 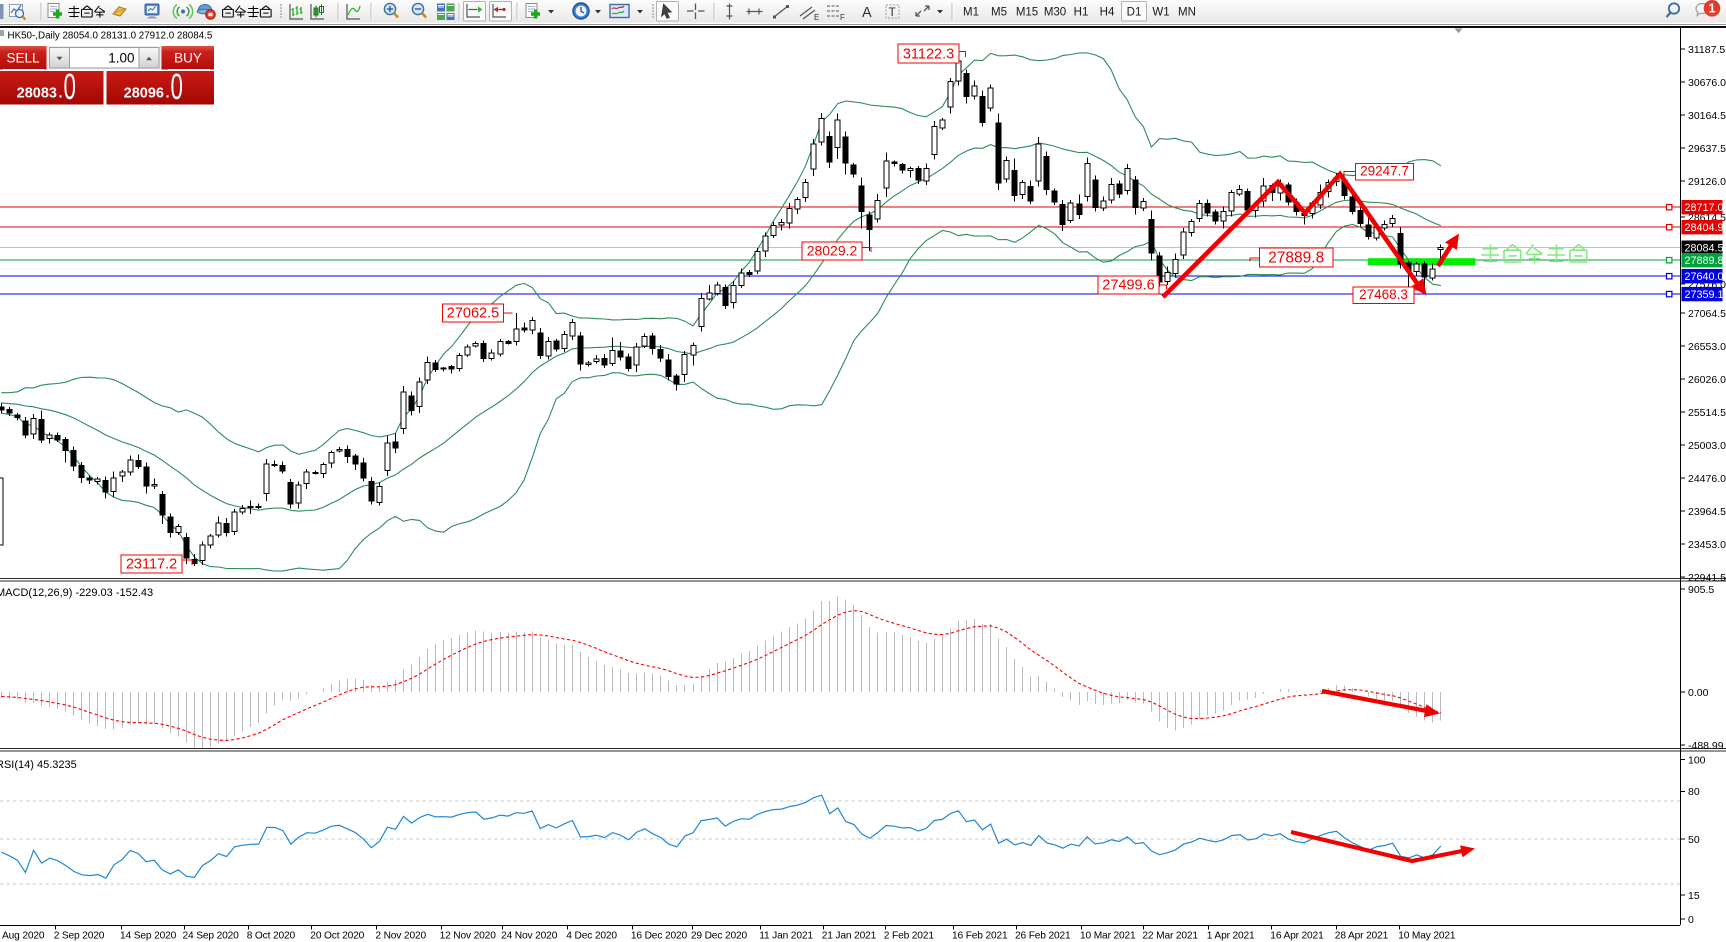 What do you see at coordinates (473, 314) in the screenshot?
I see `svg-text: 27062.5` at bounding box center [473, 314].